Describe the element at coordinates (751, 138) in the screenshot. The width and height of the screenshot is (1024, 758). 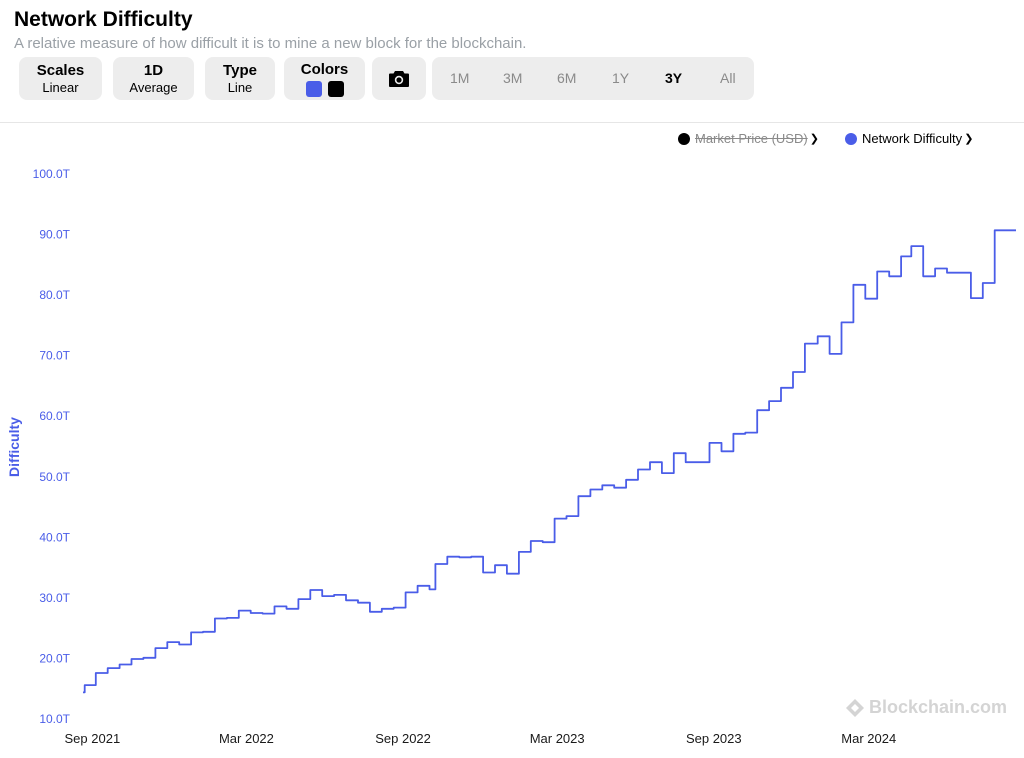
I see `legend-label-market-price: Market Price (USD)` at that location.